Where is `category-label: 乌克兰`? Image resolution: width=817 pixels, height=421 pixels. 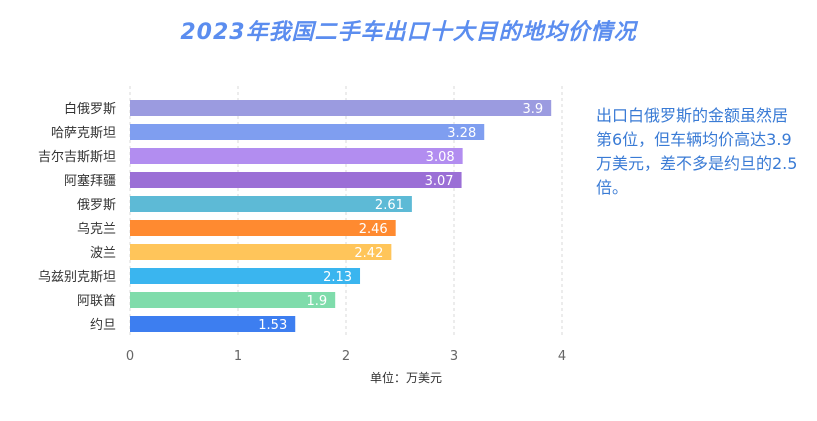
category-label: 乌克兰 is located at coordinates (96, 229).